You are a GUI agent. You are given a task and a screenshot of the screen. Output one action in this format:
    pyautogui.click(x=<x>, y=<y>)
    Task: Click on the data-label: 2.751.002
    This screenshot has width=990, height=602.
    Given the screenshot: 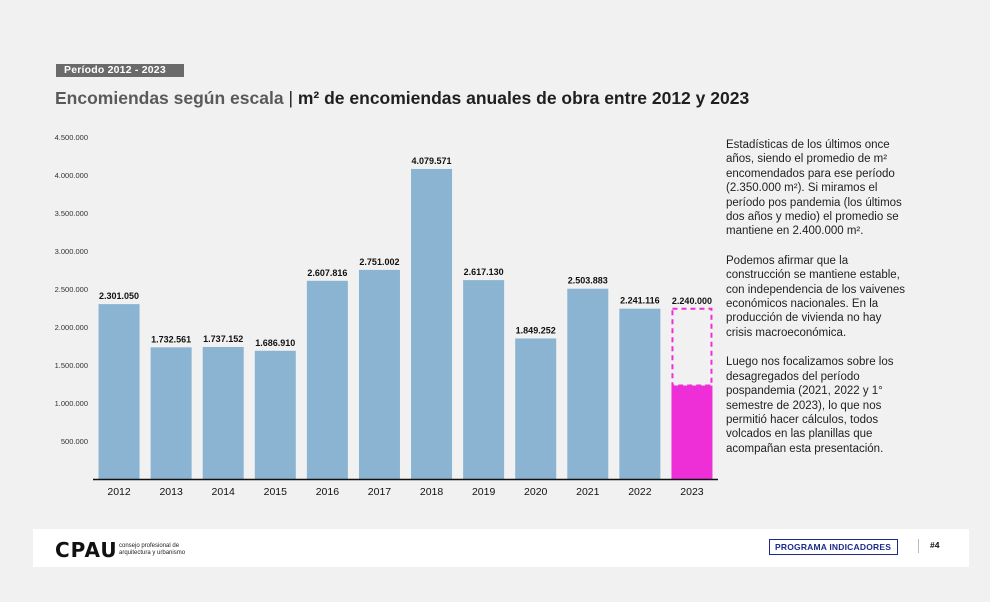 What is the action you would take?
    pyautogui.click(x=379, y=262)
    